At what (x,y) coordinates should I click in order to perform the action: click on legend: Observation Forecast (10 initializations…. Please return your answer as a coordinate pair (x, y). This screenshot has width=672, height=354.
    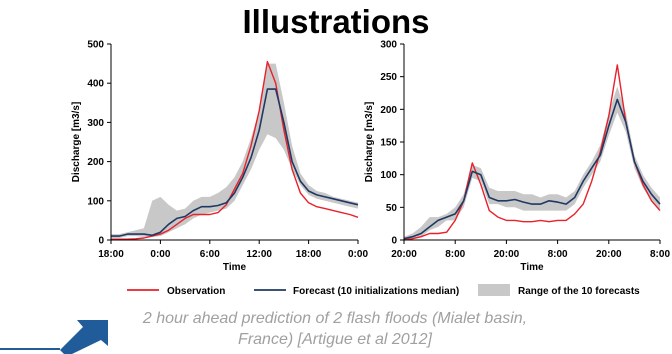
    Looking at the image, I should click on (383, 290).